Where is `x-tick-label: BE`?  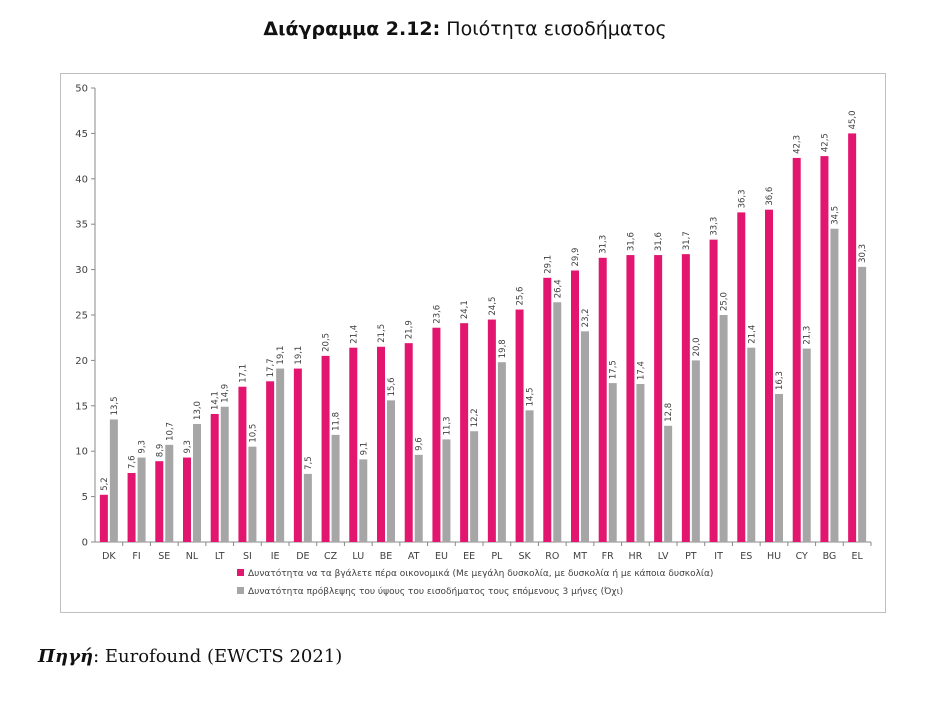 x-tick-label: BE is located at coordinates (386, 556).